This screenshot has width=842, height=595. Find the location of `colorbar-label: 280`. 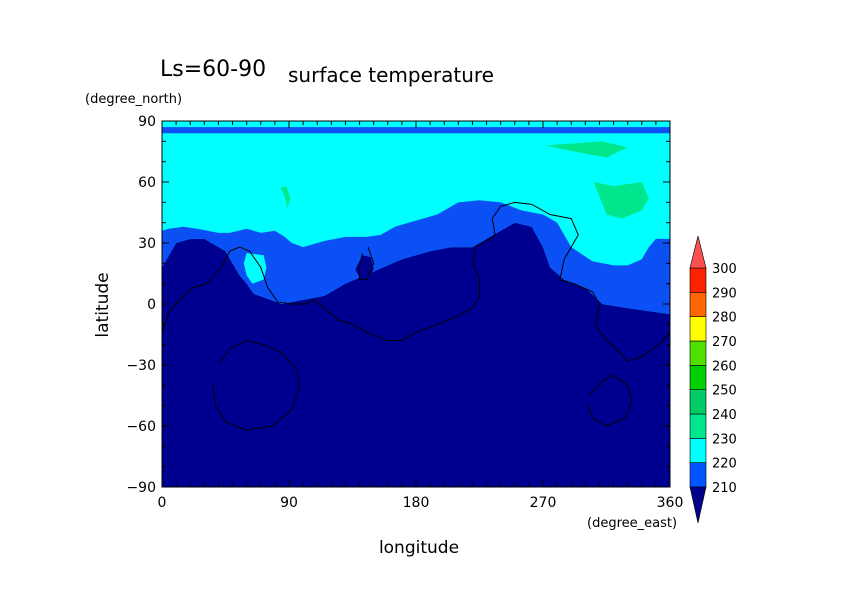

colorbar-label: 280 is located at coordinates (724, 318).